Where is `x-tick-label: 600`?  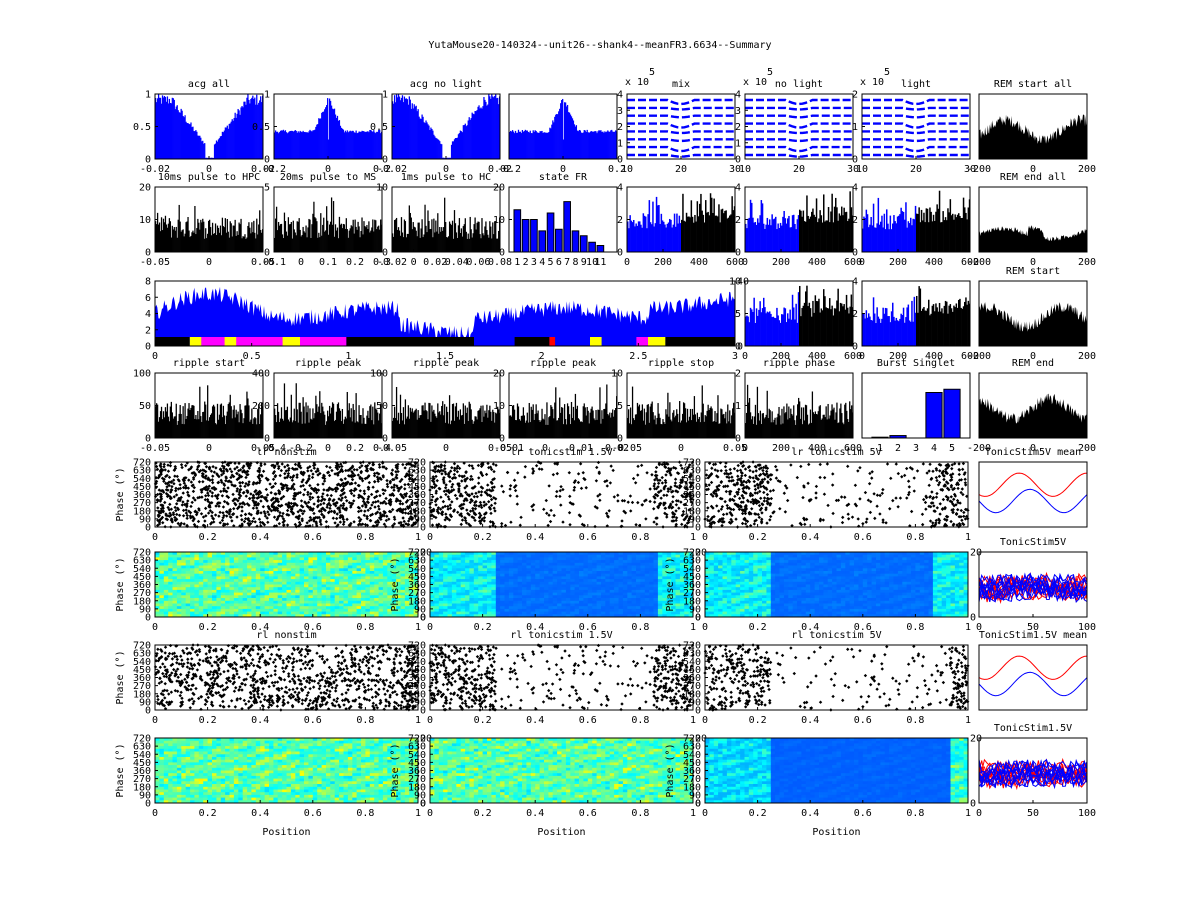 x-tick-label: 600 is located at coordinates (970, 262).